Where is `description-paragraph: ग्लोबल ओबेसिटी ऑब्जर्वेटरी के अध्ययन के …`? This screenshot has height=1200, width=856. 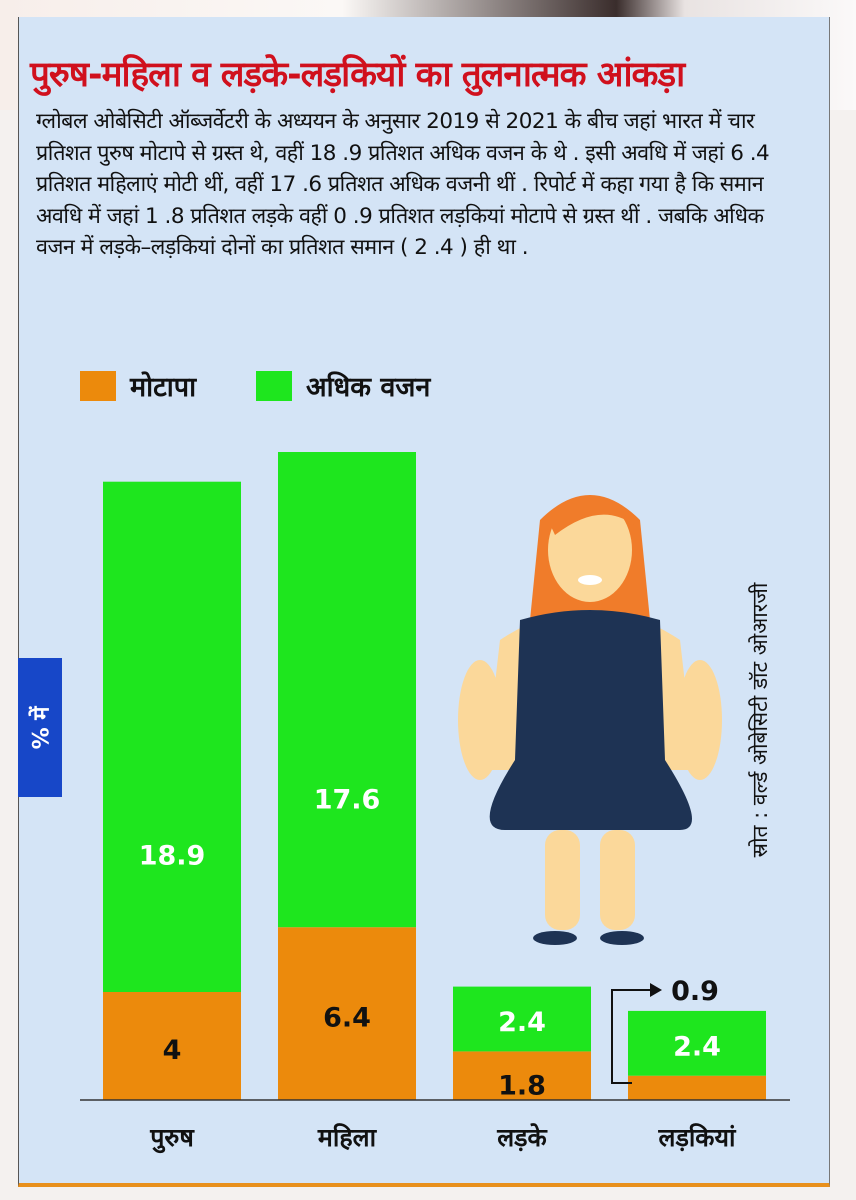 description-paragraph: ग्लोबल ओबेसिटी ऑब्जर्वेटरी के अध्ययन के … is located at coordinates (403, 184).